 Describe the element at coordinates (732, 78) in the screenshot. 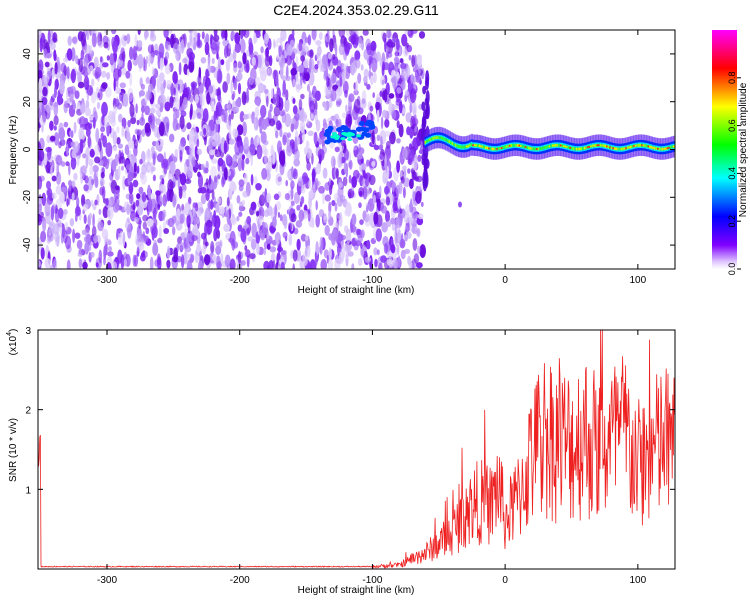

I see `colorbar-tick-label: 0.8` at that location.